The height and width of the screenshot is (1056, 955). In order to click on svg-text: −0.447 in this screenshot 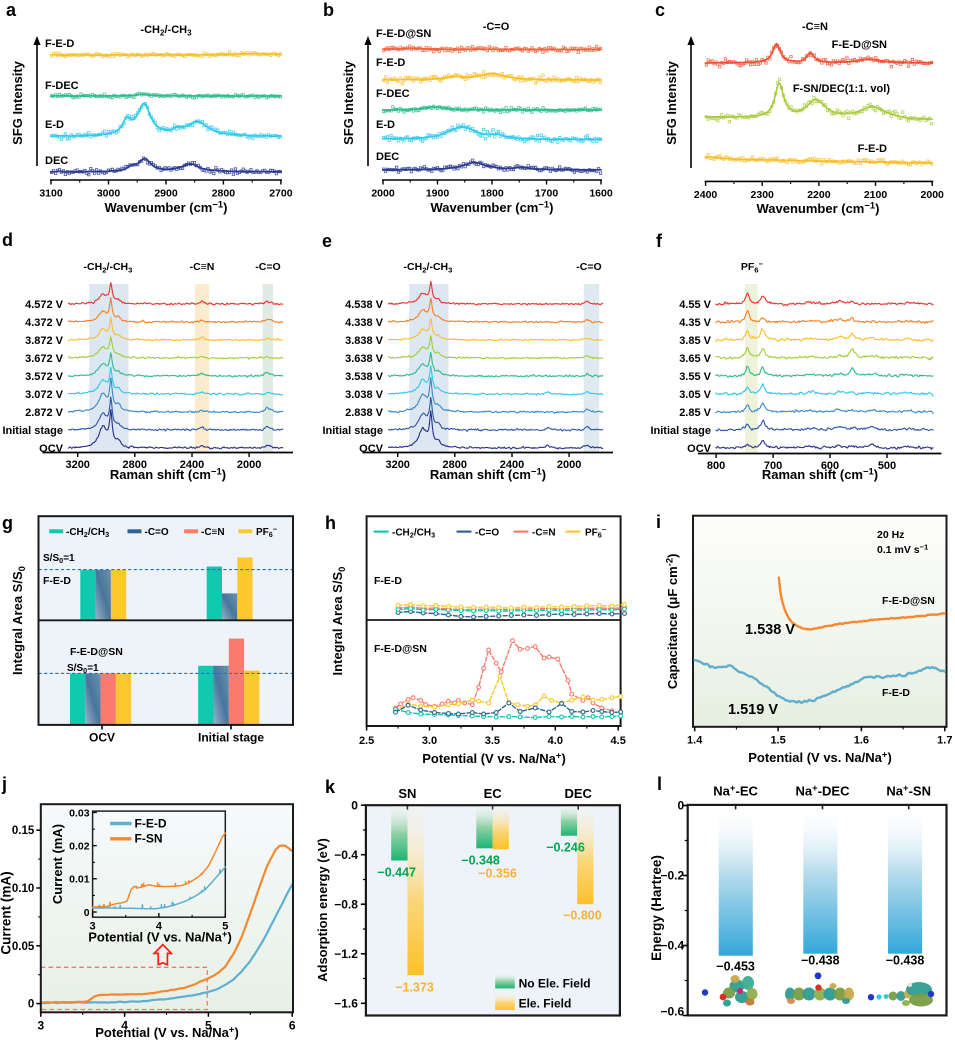, I will do `click(396, 872)`.